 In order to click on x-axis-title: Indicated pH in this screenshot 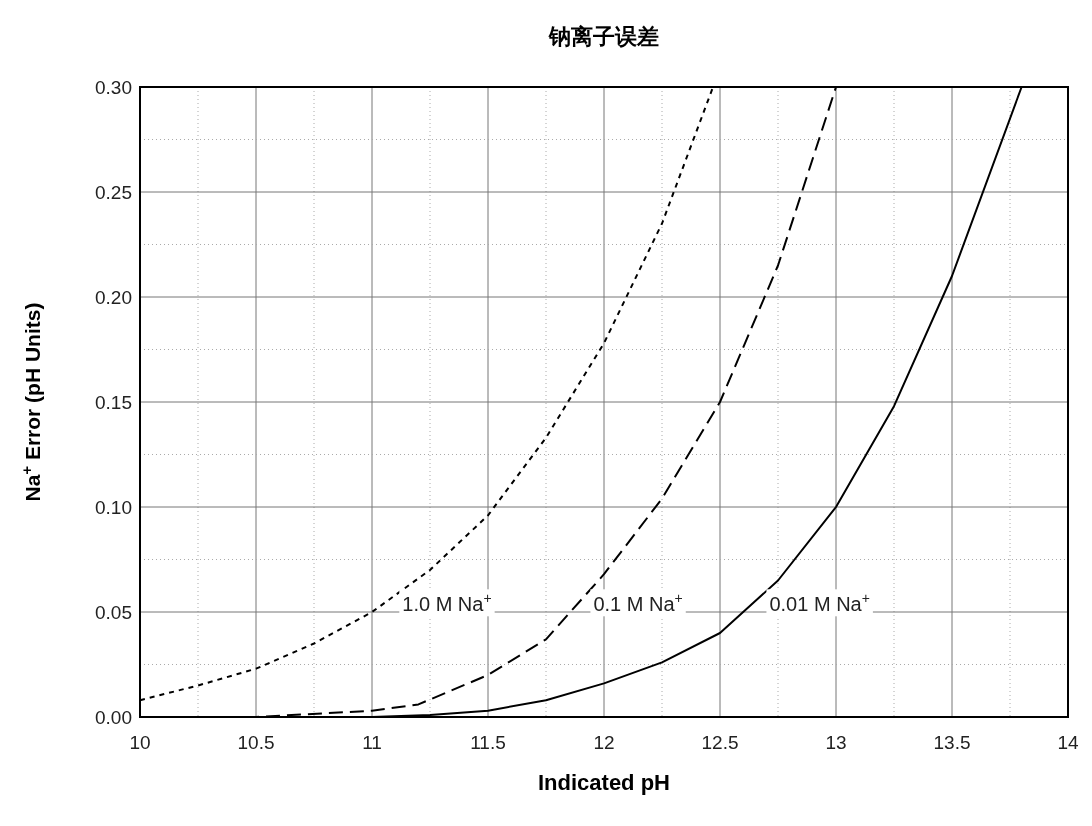, I will do `click(604, 782)`.